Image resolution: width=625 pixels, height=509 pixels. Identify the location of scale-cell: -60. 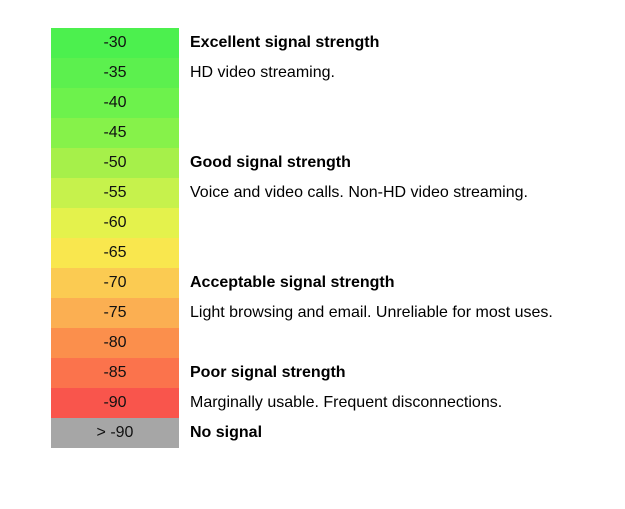
(115, 223).